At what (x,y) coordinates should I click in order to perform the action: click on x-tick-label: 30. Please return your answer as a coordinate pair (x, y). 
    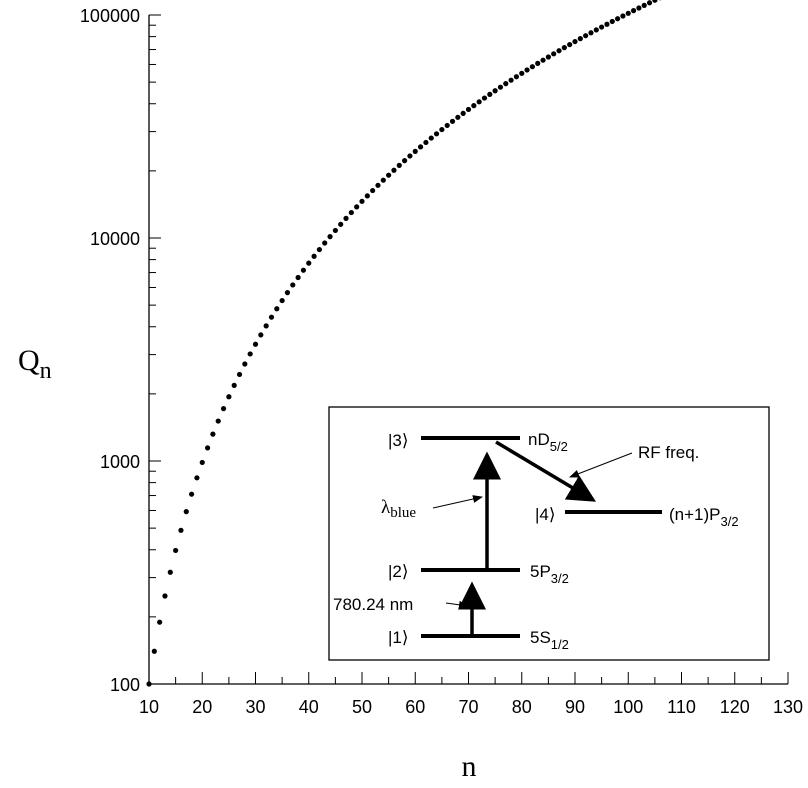
    Looking at the image, I should click on (255, 707).